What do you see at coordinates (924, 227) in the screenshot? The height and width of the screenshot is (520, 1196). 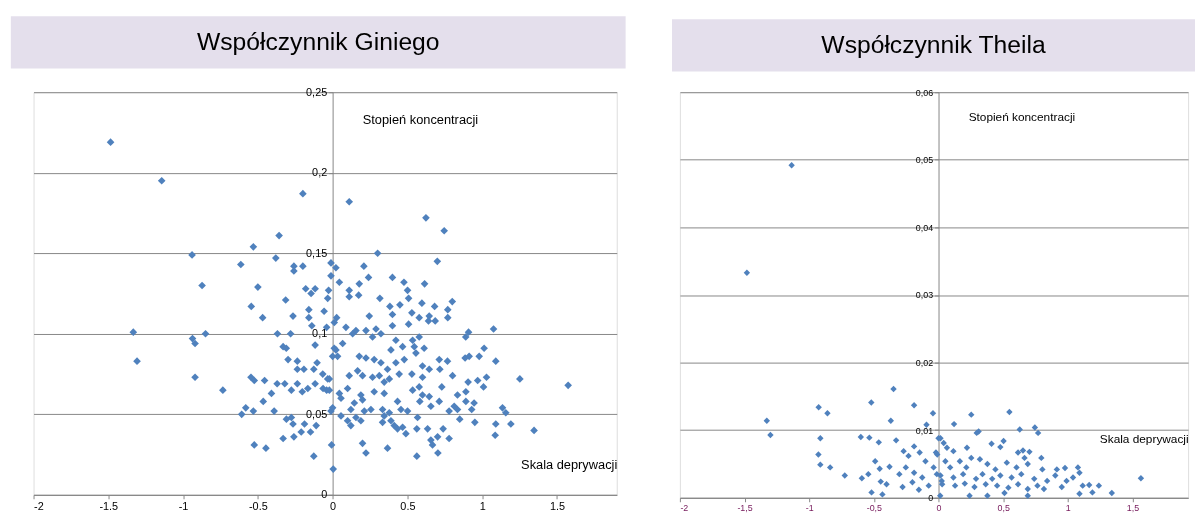 I see `y-tick-label: 0,04` at bounding box center [924, 227].